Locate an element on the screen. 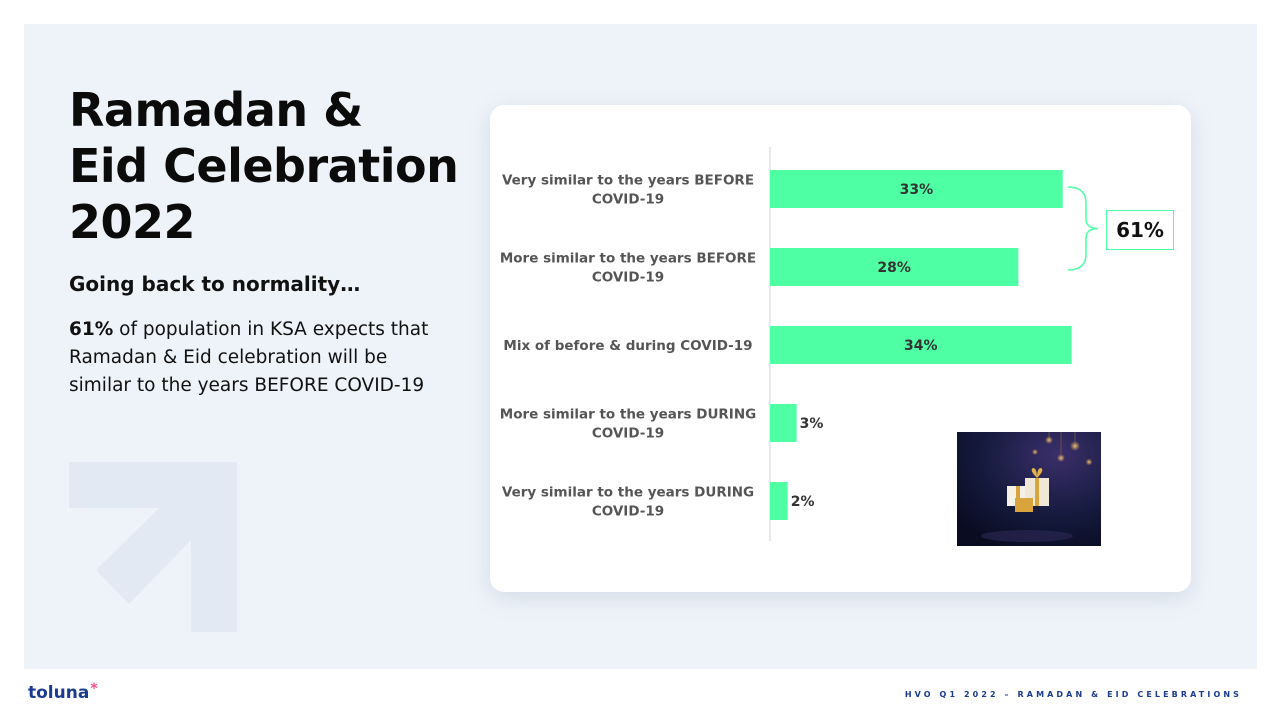  value-label-4: 2% is located at coordinates (803, 502).